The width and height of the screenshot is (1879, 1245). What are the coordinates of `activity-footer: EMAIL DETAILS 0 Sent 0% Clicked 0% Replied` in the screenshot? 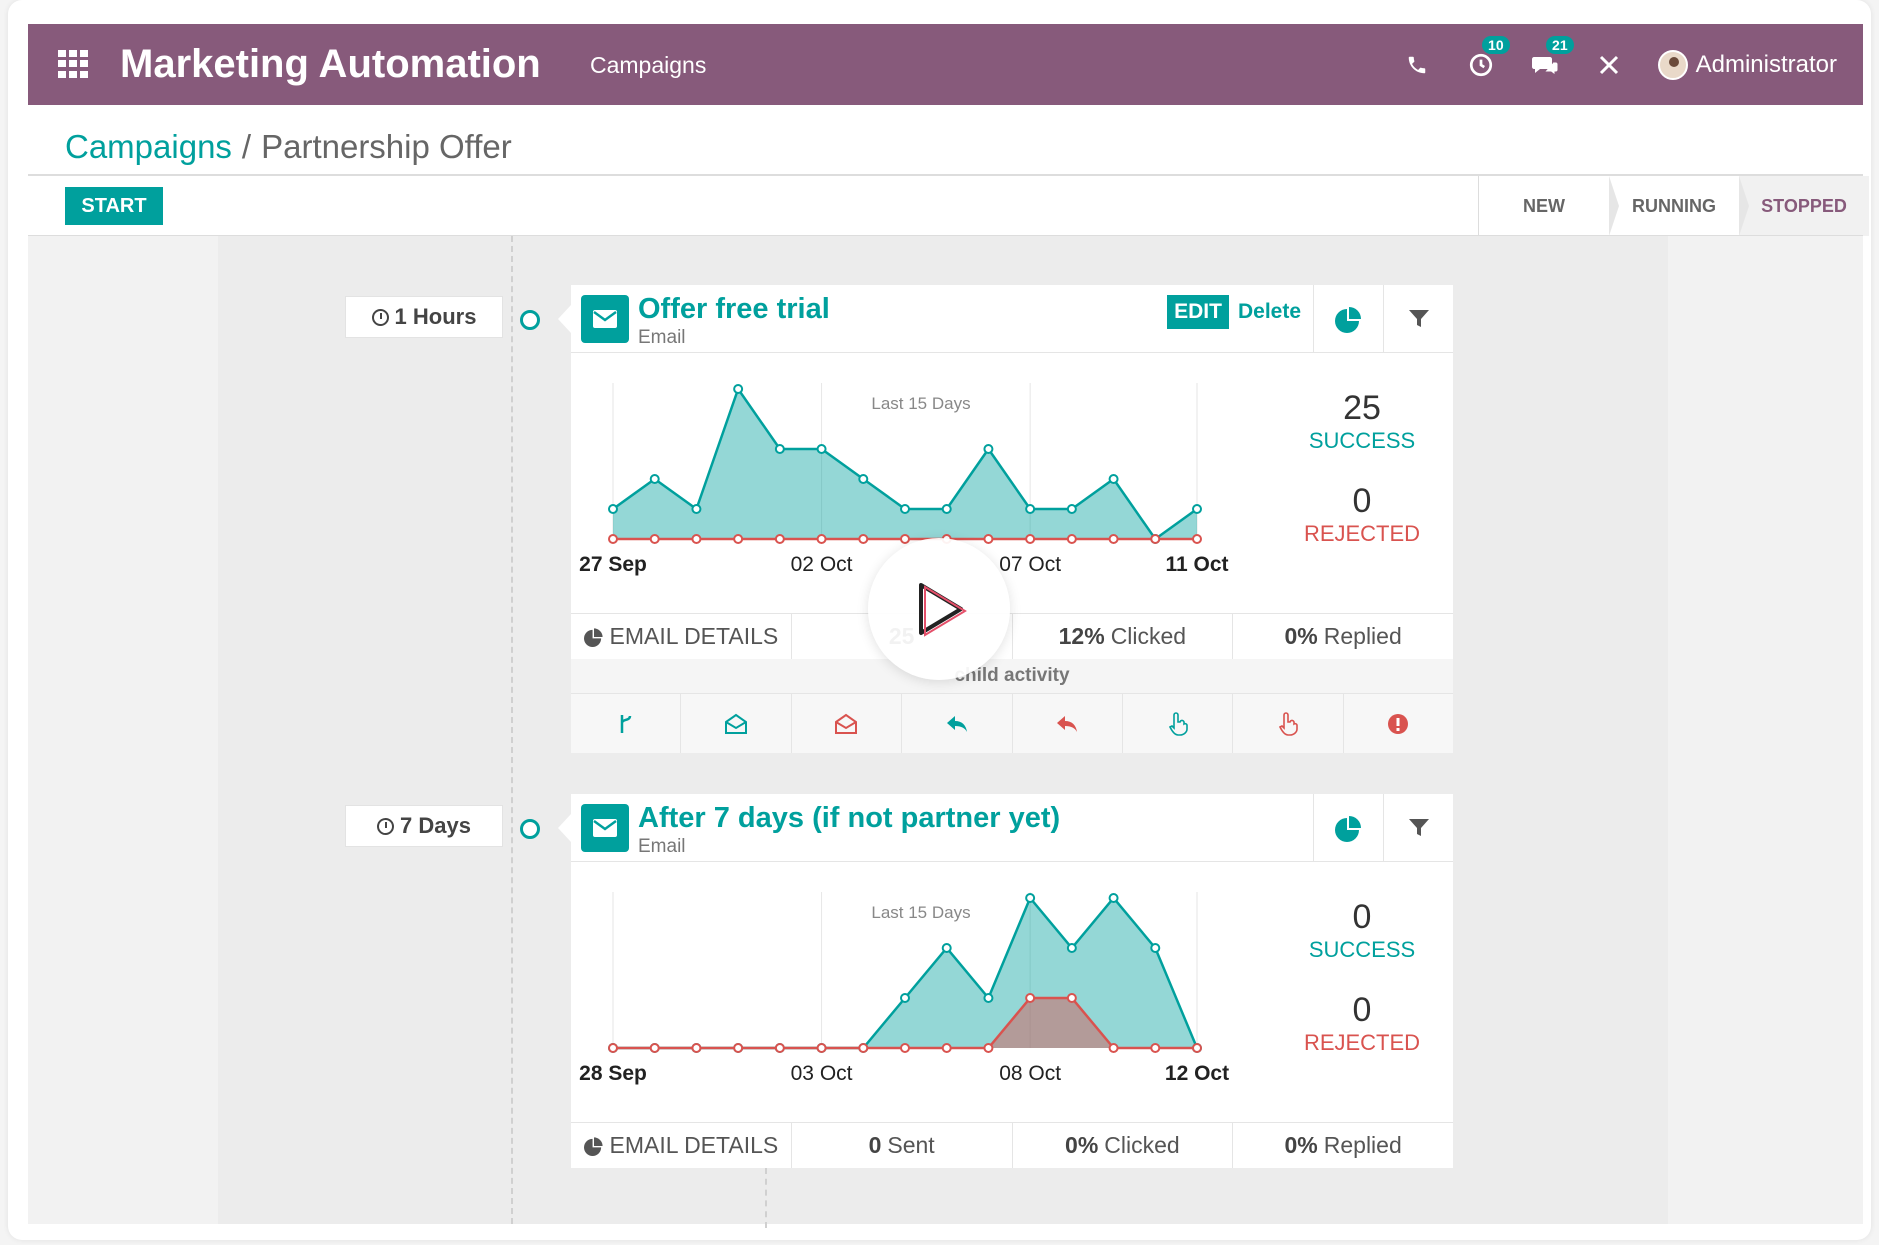 It's located at (1012, 1145).